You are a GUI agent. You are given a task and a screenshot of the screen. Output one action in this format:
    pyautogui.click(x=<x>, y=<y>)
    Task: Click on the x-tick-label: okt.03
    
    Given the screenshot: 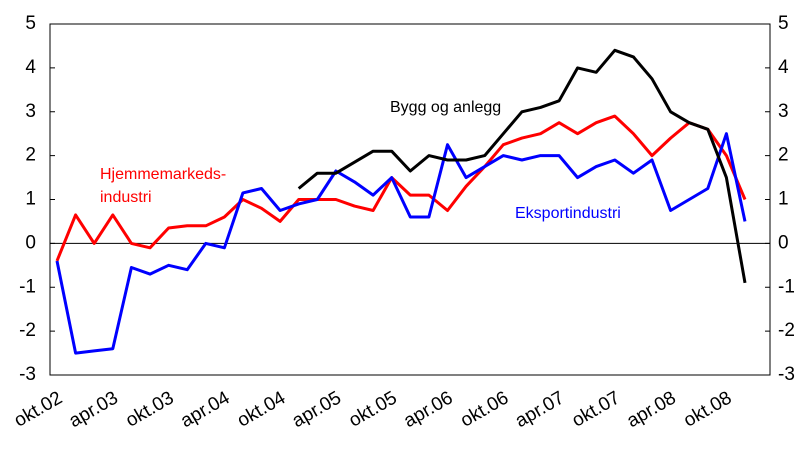 What is the action you would take?
    pyautogui.click(x=149, y=409)
    